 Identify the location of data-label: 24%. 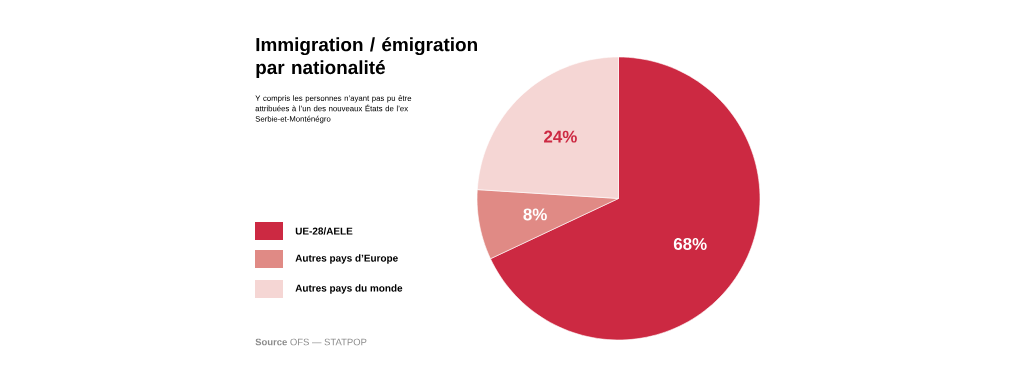
(560, 136).